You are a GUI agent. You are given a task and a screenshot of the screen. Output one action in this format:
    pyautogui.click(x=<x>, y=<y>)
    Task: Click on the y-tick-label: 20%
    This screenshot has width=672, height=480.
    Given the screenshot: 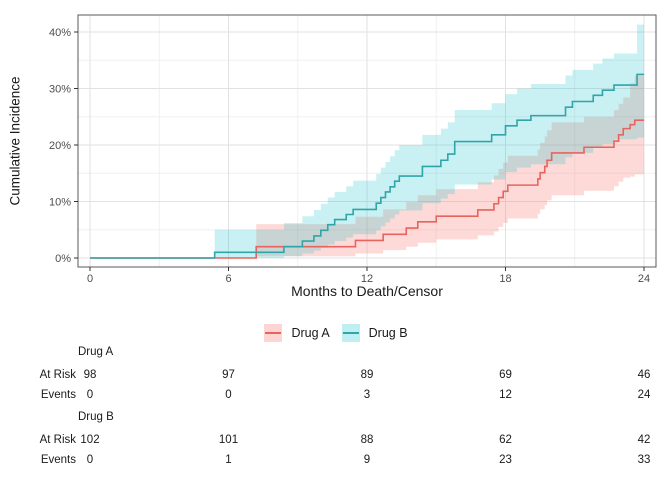 What is the action you would take?
    pyautogui.click(x=60, y=146)
    